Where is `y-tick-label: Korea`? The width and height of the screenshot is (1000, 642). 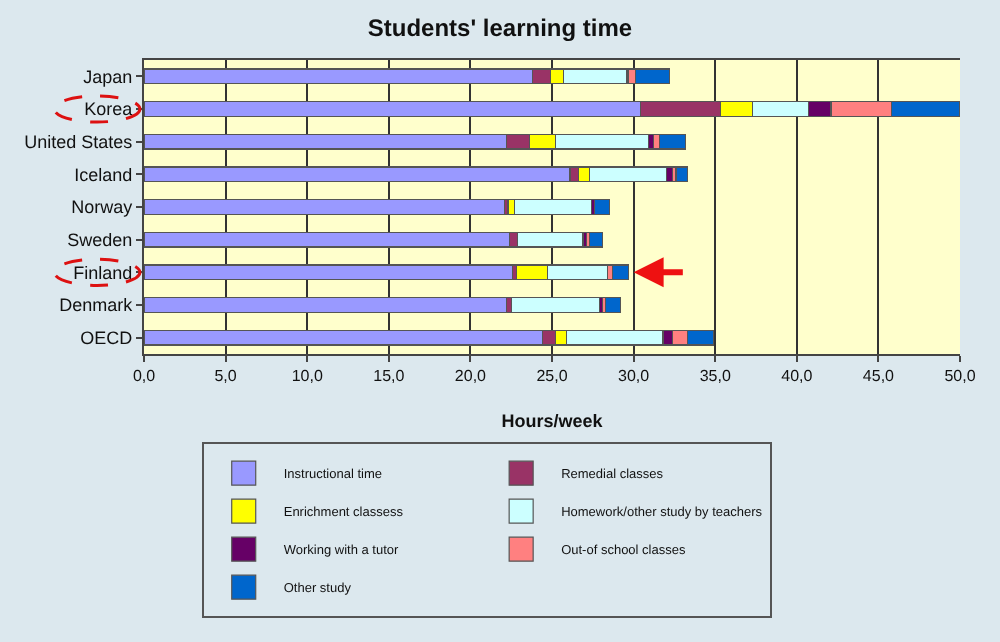 y-tick-label: Korea is located at coordinates (108, 109).